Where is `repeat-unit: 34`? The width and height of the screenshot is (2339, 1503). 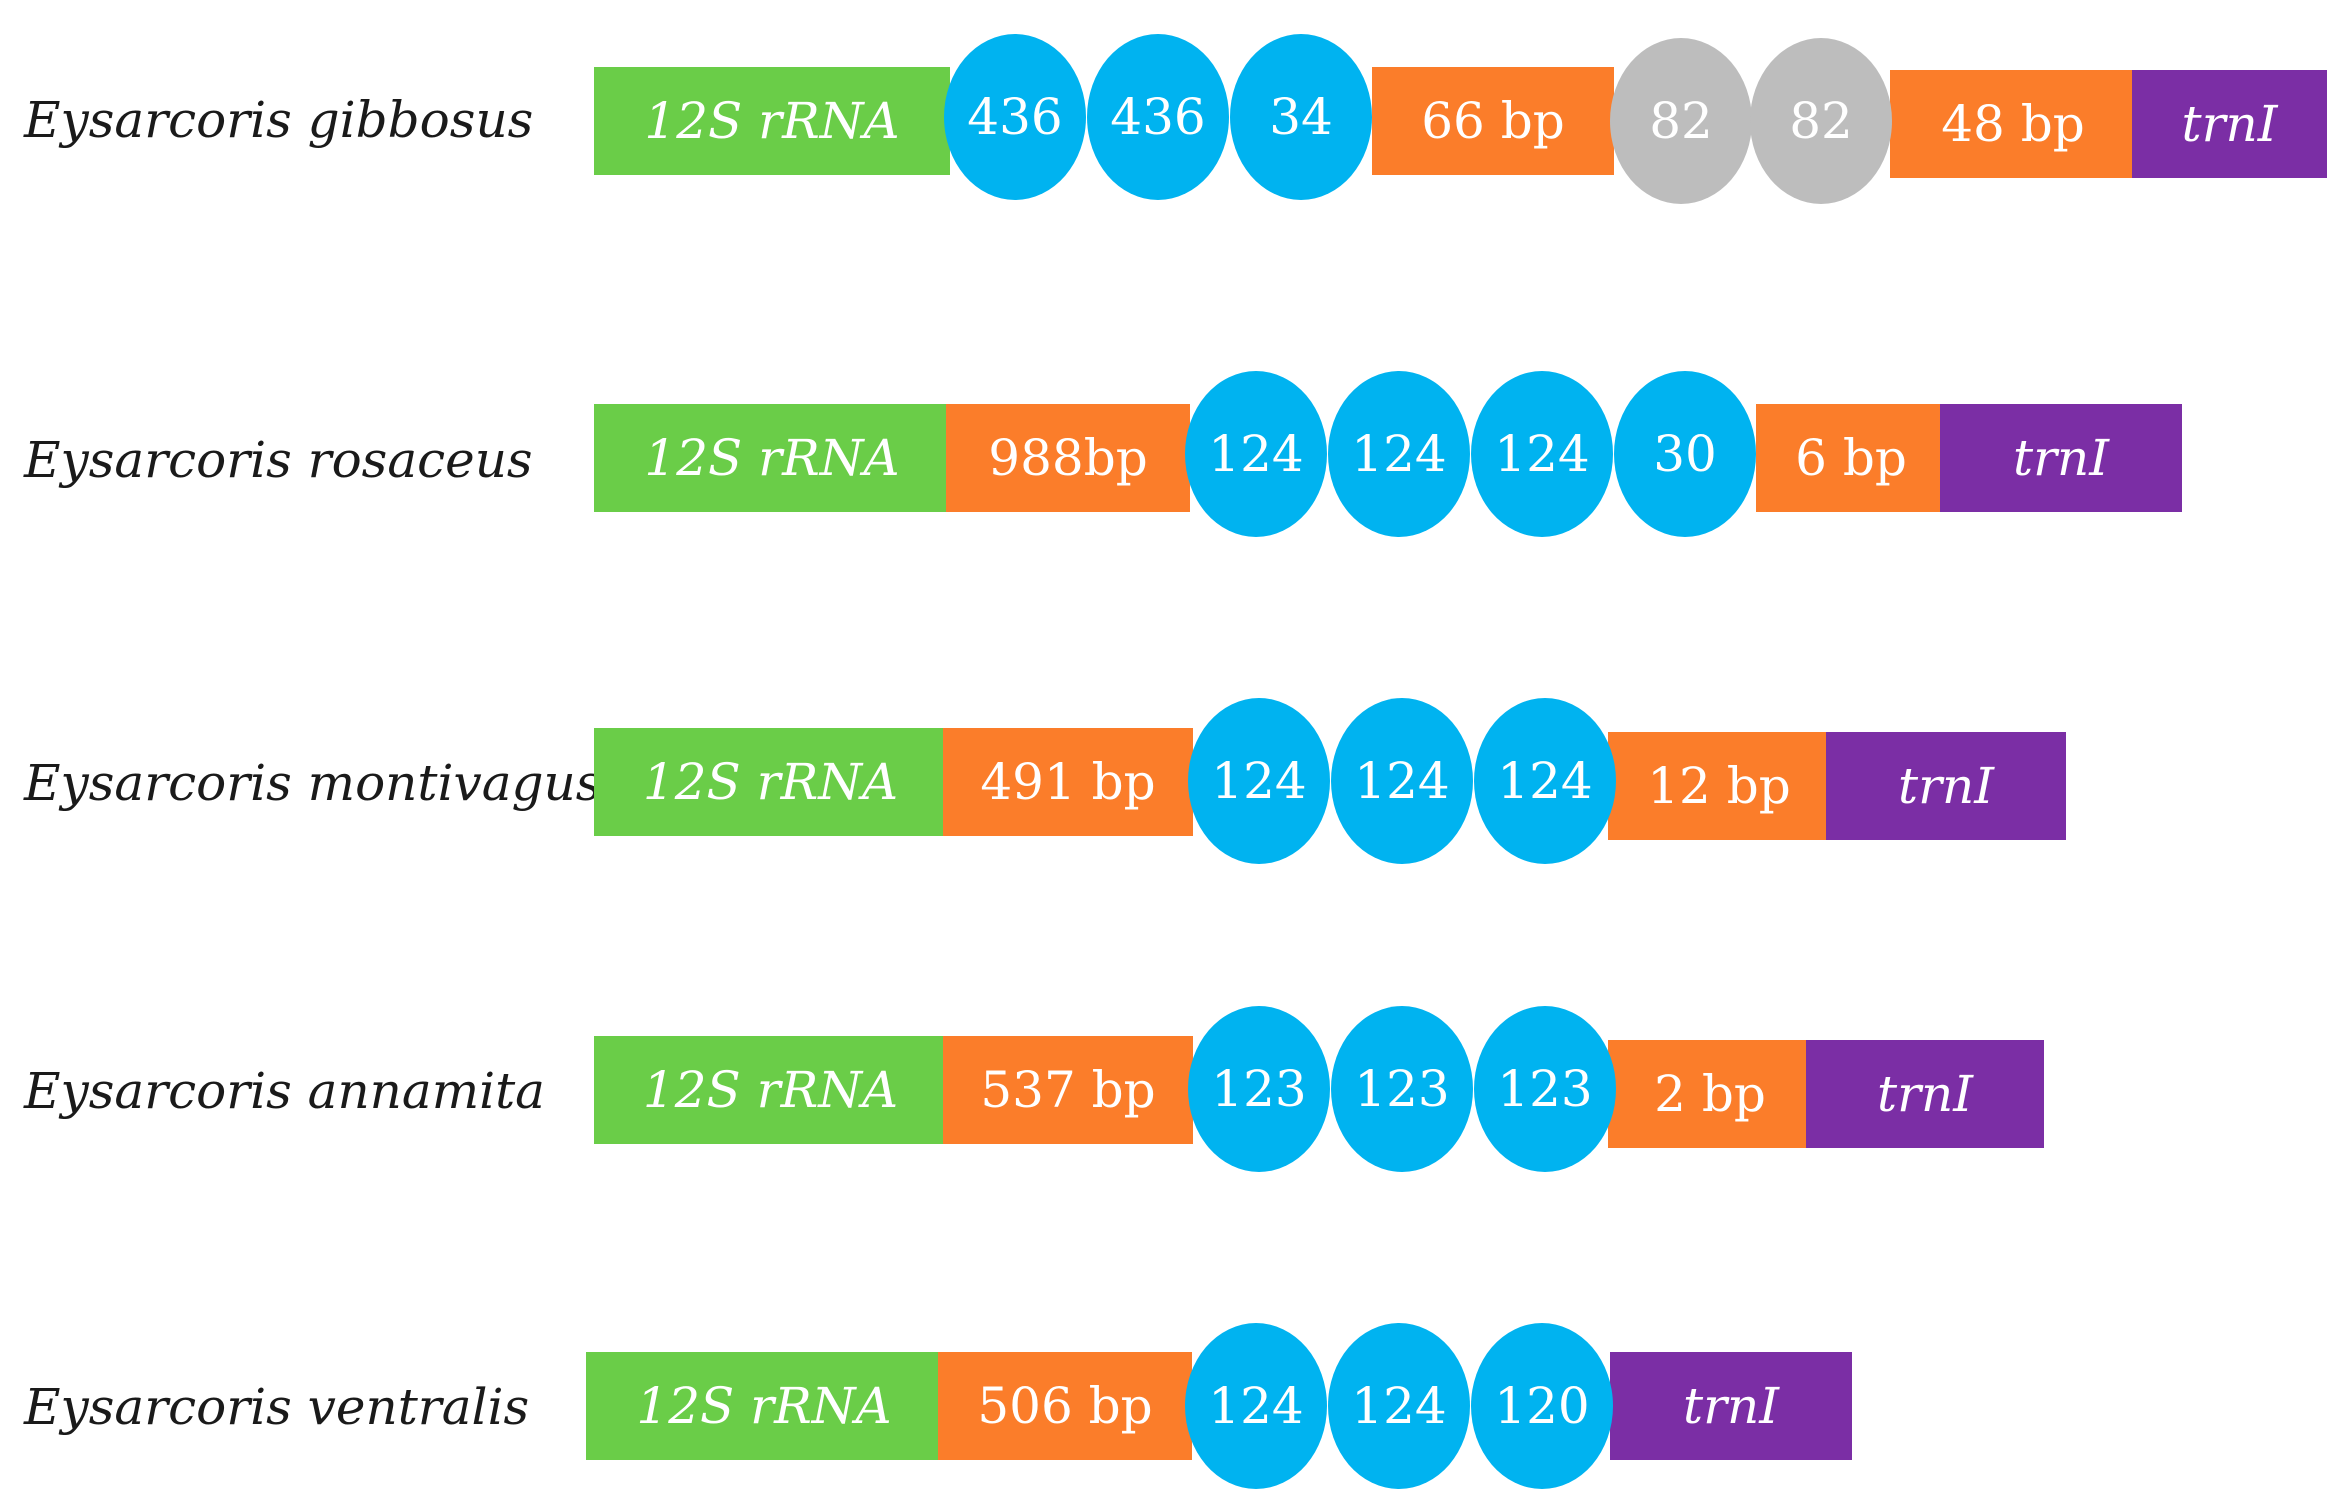
repeat-unit: 34 is located at coordinates (1301, 117).